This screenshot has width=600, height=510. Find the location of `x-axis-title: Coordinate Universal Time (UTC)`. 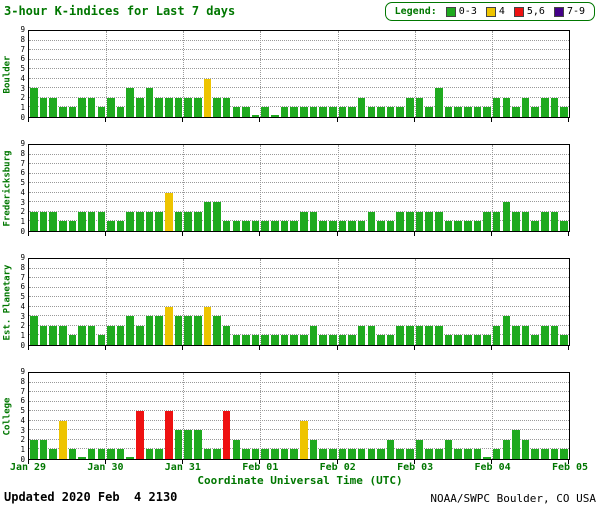

x-axis-title: Coordinate Universal Time (UTC) is located at coordinates (300, 480).